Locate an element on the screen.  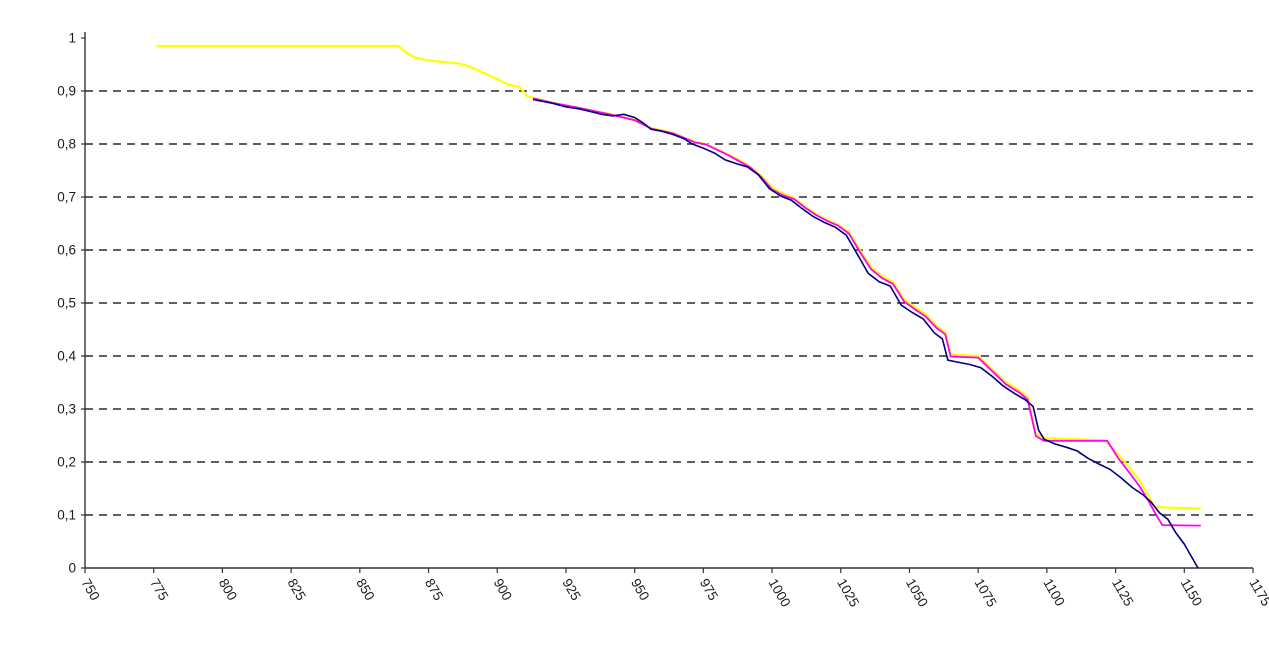
y-tick-label: 0,8 is located at coordinates (66, 144).